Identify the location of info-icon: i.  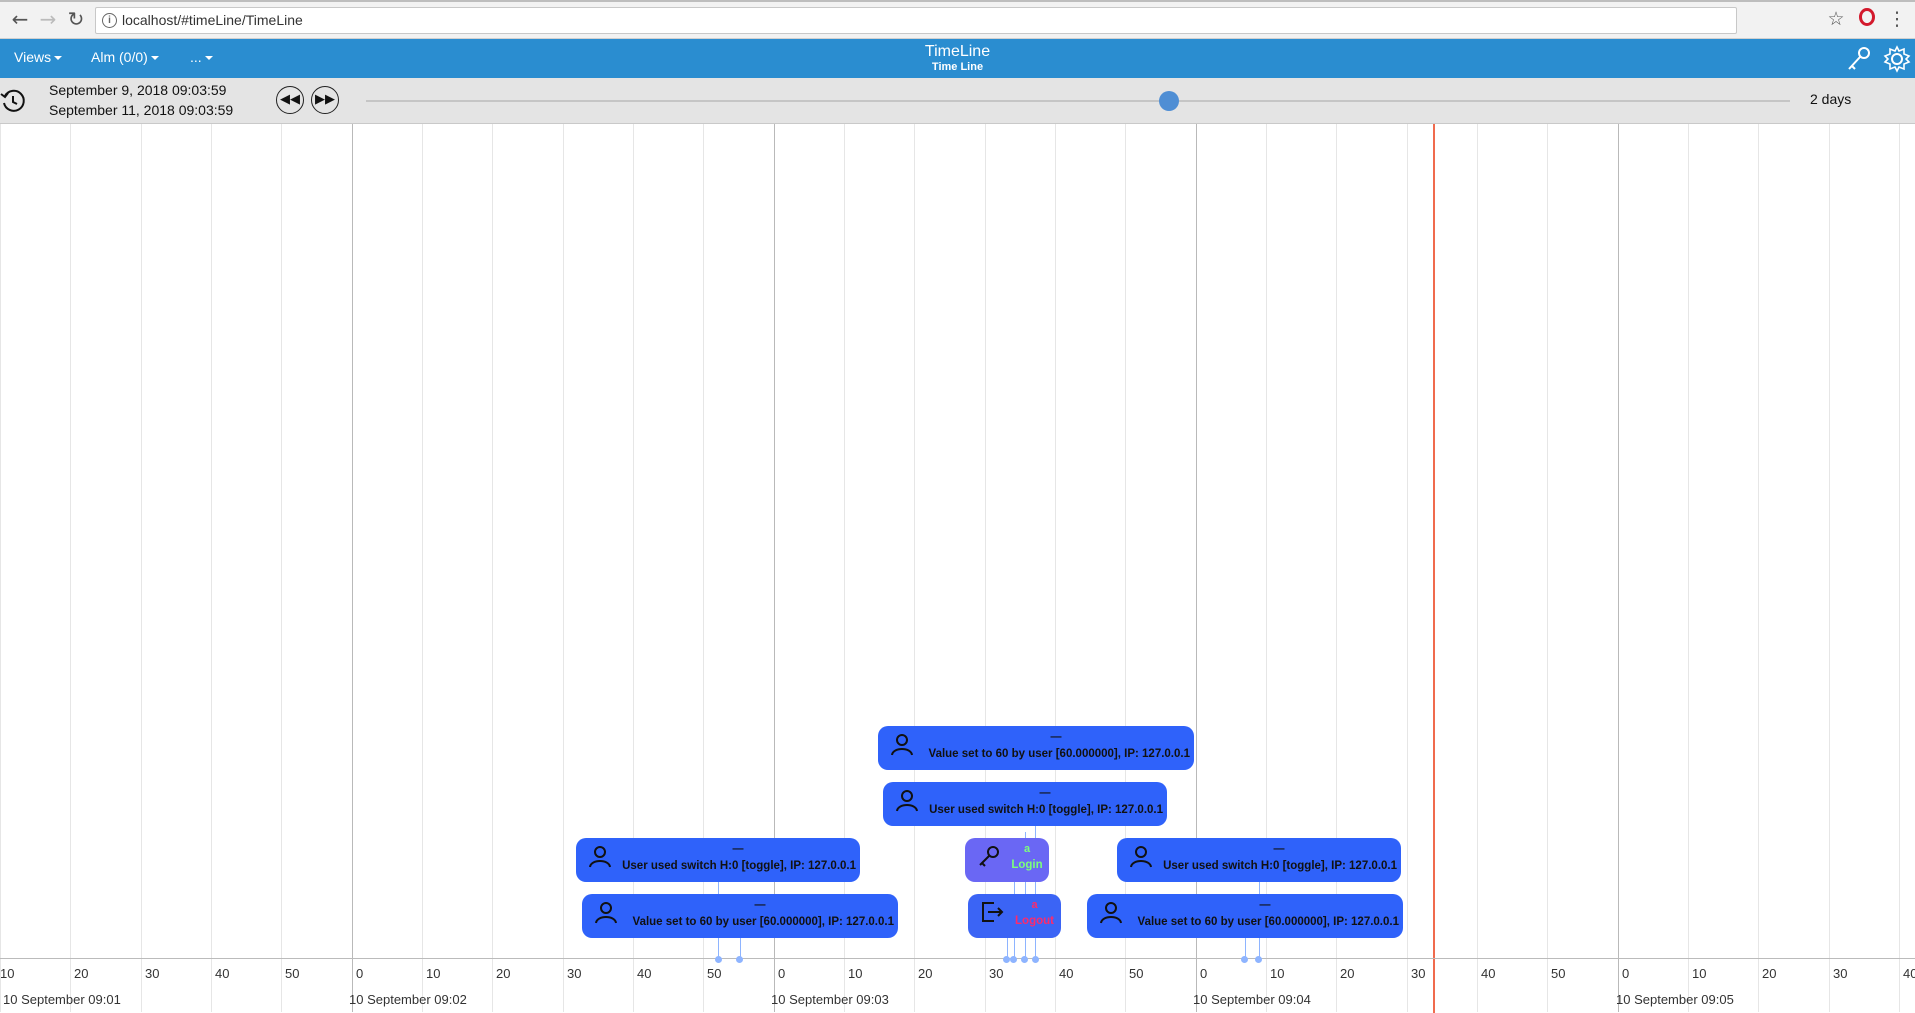
(109, 20).